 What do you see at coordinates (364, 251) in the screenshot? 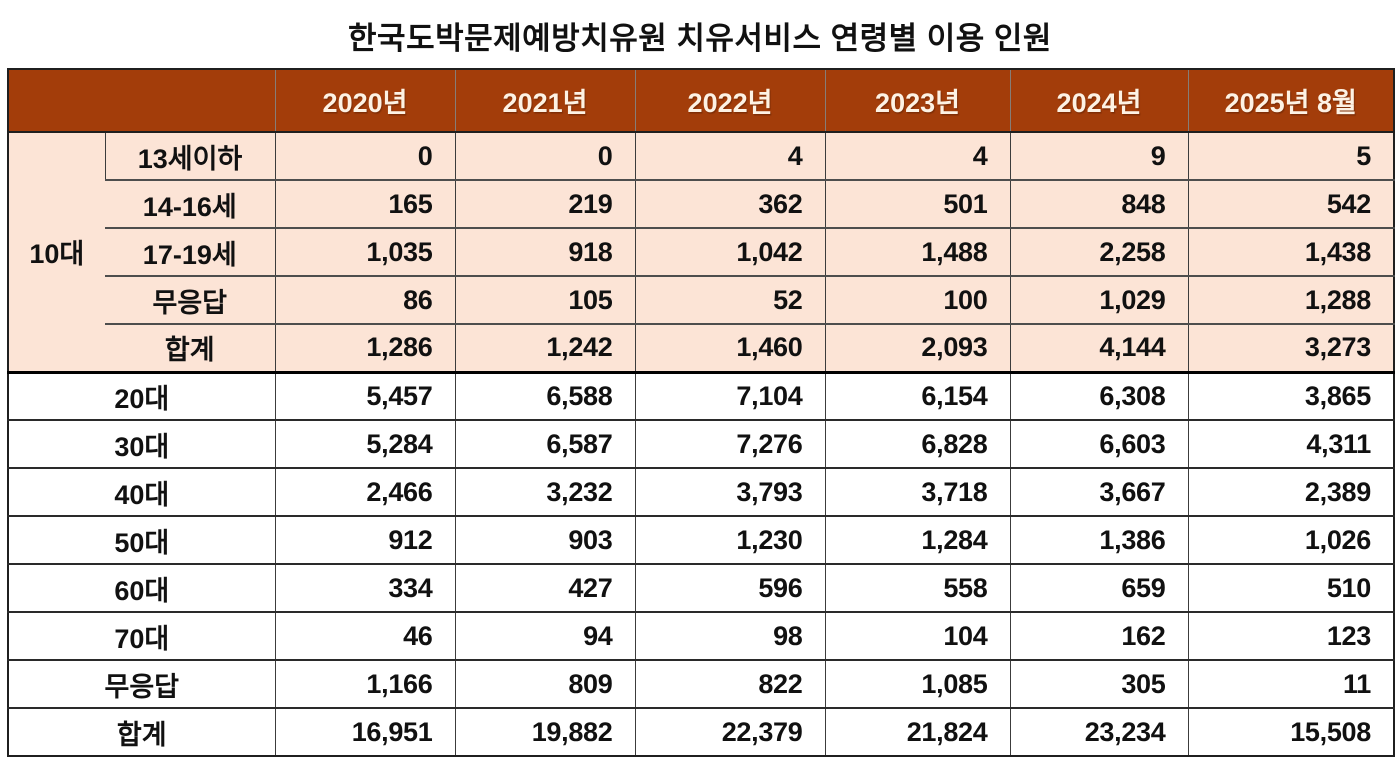
I see `value-cell: 1,035` at bounding box center [364, 251].